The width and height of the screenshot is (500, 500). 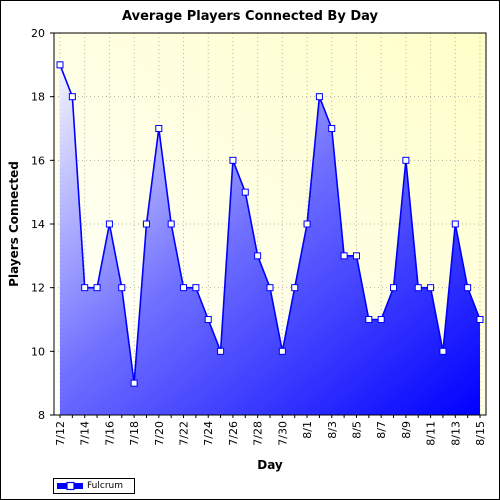 I want to click on x-tick-label: 7/20, so click(x=159, y=433).